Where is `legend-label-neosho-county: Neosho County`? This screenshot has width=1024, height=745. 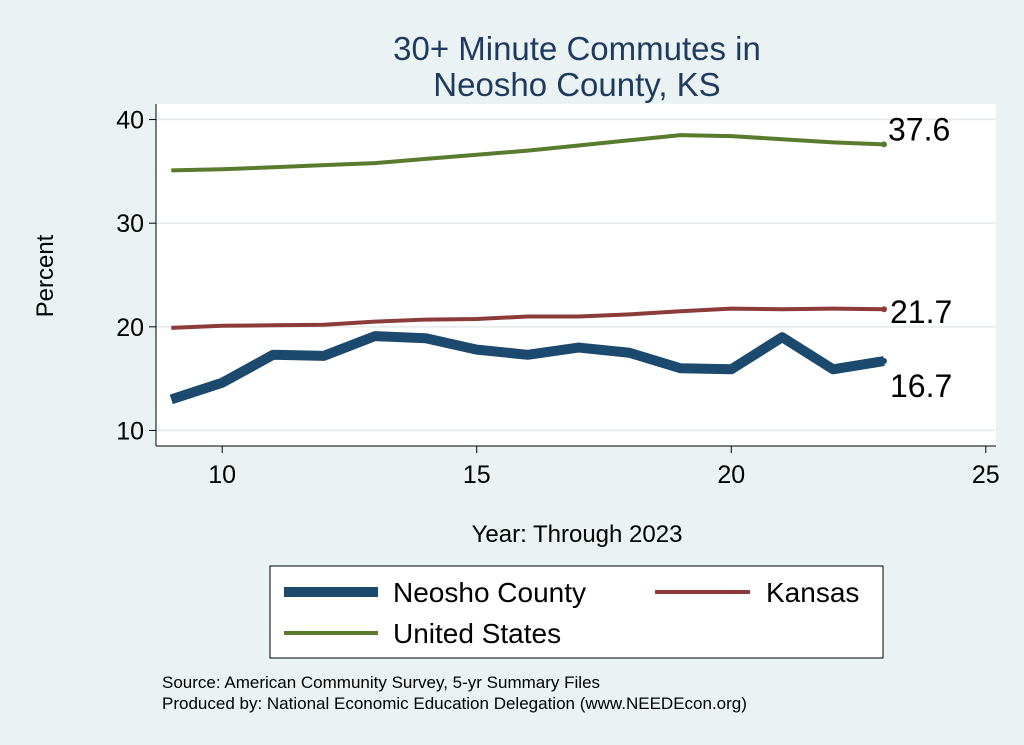 legend-label-neosho-county: Neosho County is located at coordinates (489, 592).